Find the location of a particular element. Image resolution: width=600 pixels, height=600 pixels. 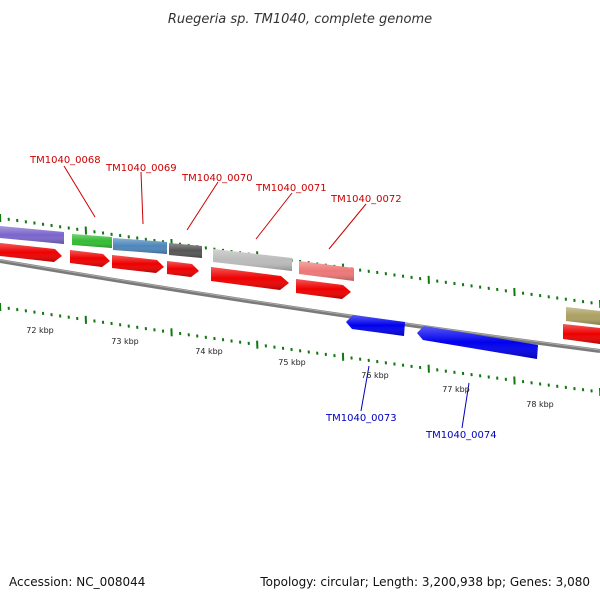

forward-leaders is located at coordinates (215, 207).